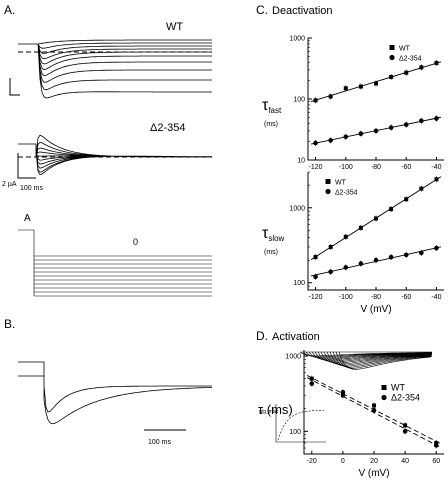 This screenshot has height=500, width=448. Describe the element at coordinates (296, 337) in the screenshot. I see `panel-d-title: Activation` at that location.